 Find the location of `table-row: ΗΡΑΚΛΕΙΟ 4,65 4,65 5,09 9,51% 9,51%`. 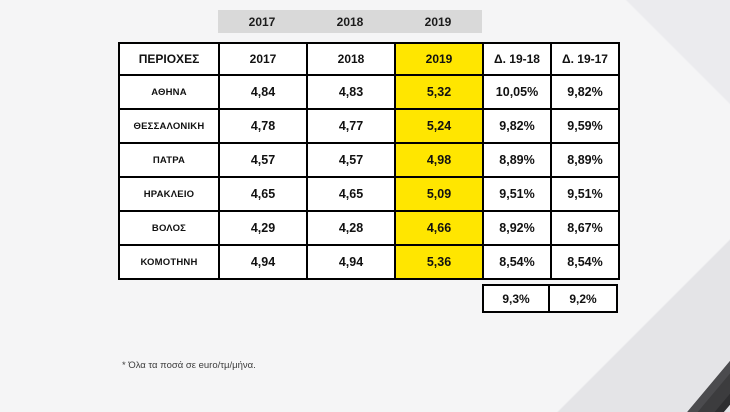

table-row: ΗΡΑΚΛΕΙΟ 4,65 4,65 5,09 9,51% 9,51% is located at coordinates (369, 194).